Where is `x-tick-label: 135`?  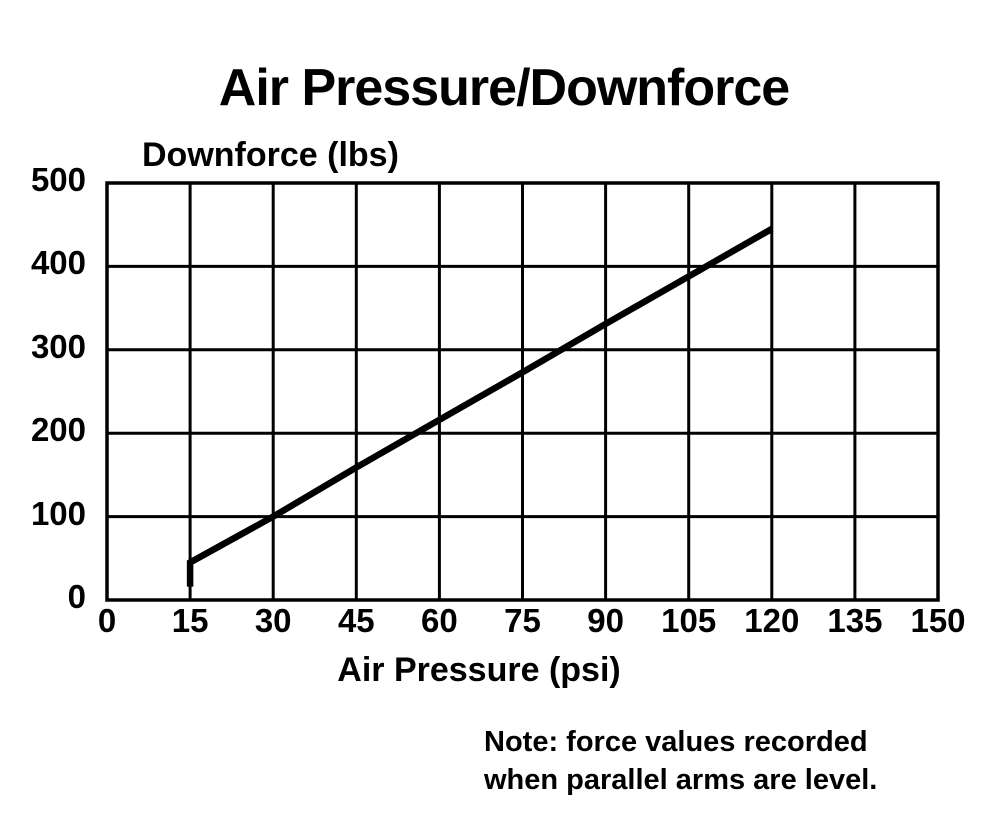 x-tick-label: 135 is located at coordinates (855, 620).